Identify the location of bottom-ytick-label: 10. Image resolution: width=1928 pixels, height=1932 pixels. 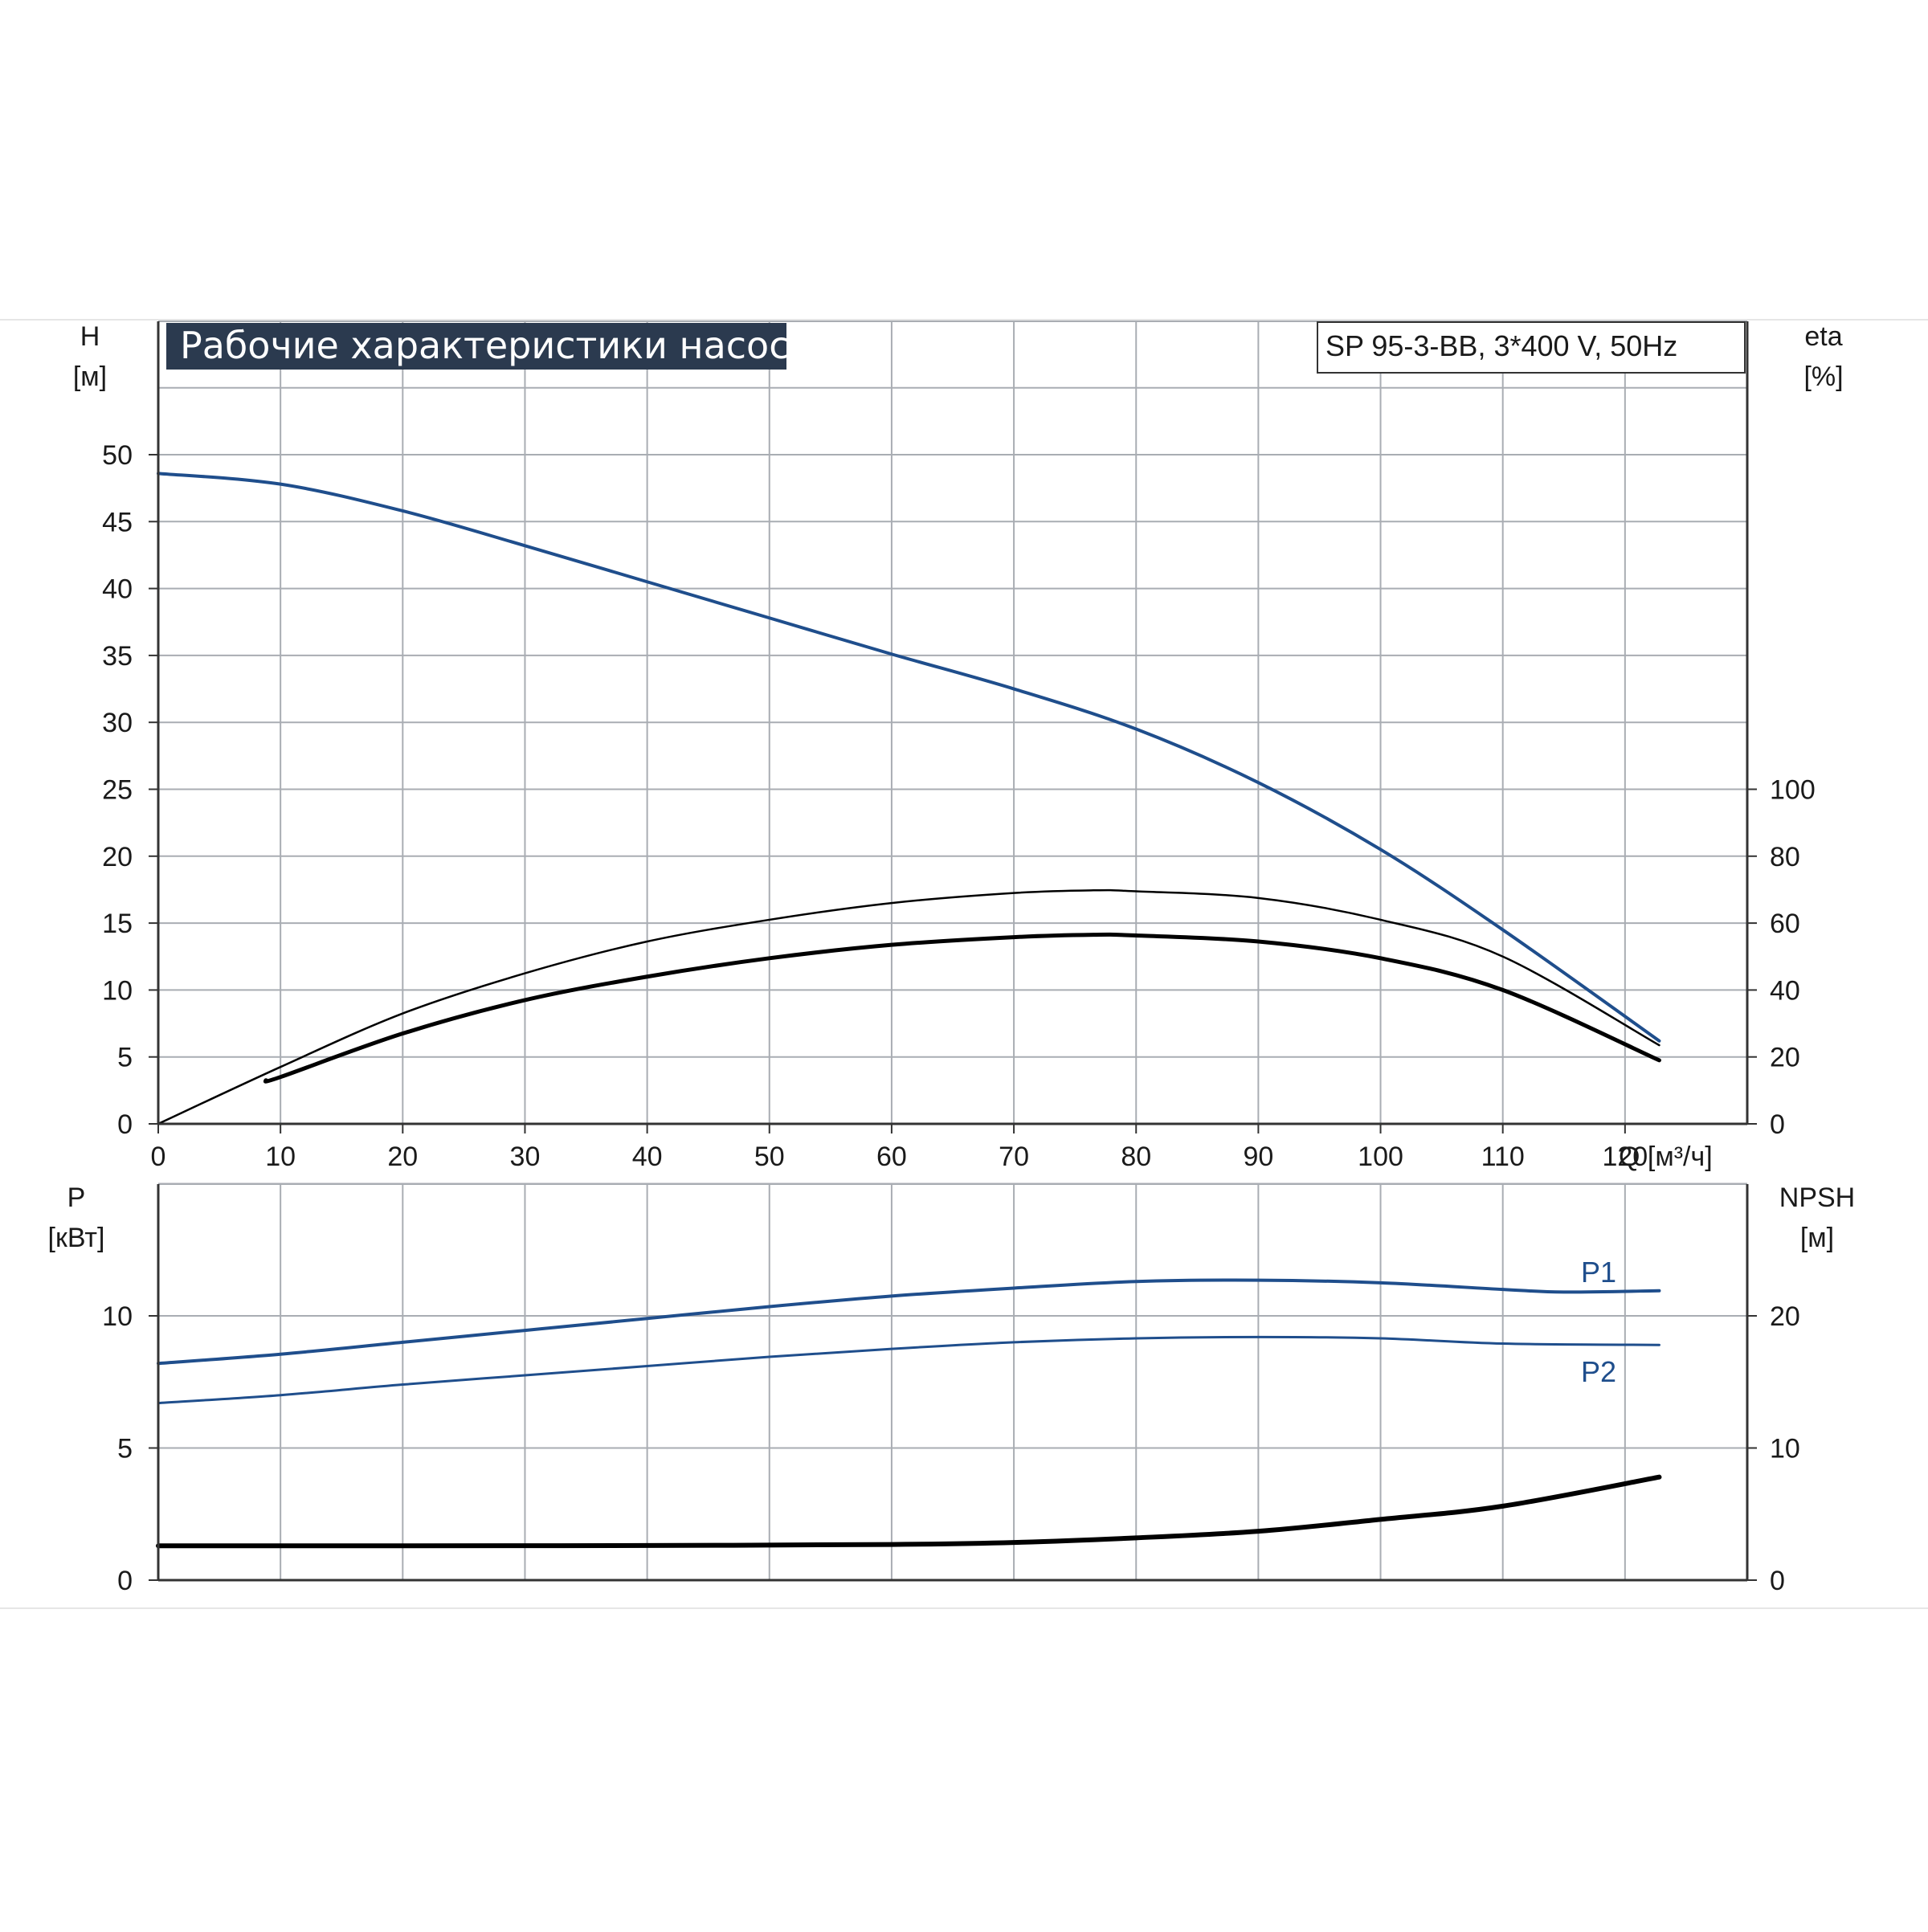
(117, 1316).